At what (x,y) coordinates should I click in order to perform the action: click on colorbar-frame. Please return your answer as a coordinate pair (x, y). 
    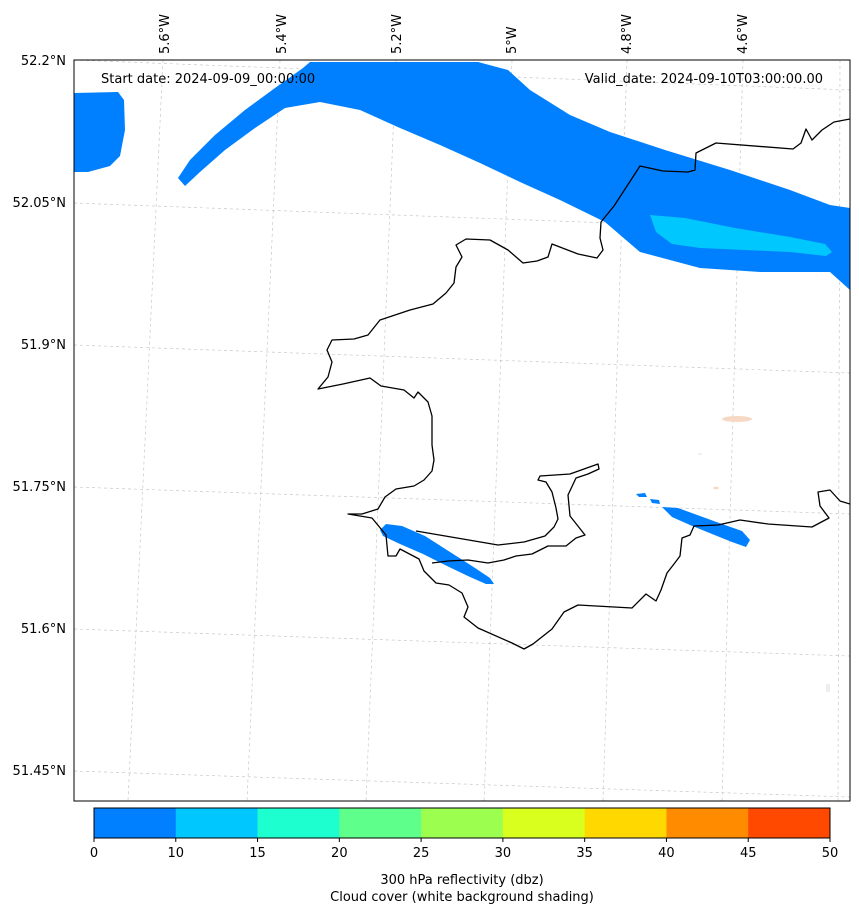
    Looking at the image, I should click on (462, 823).